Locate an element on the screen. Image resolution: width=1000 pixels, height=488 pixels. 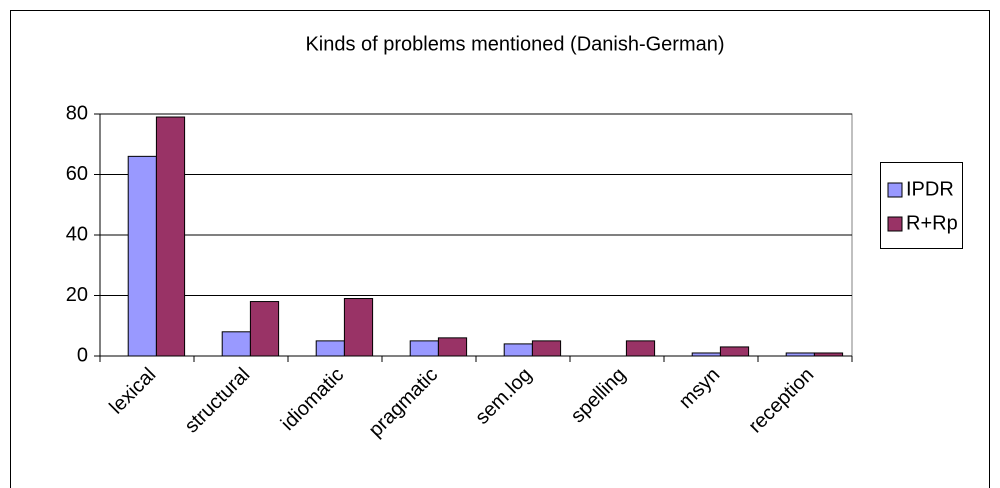
y-tick-label: 60 is located at coordinates (77, 174).